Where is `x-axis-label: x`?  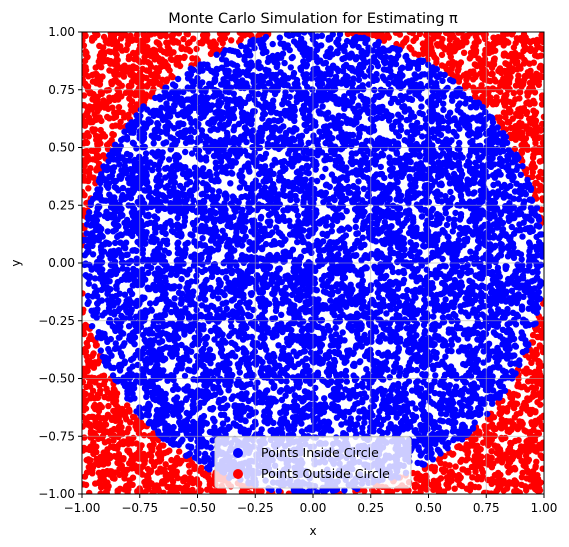 x-axis-label: x is located at coordinates (312, 531).